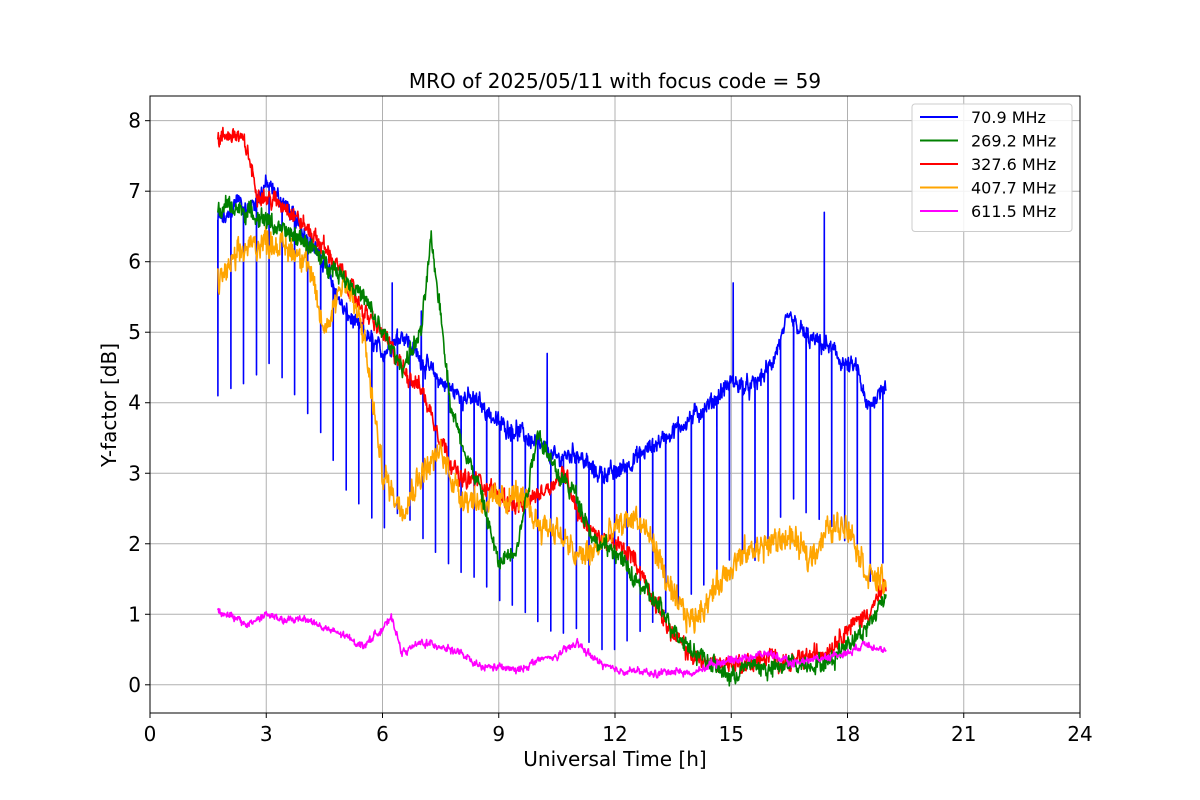 Image resolution: width=1200 pixels, height=800 pixels. I want to click on y-tick-label: 8, so click(134, 121).